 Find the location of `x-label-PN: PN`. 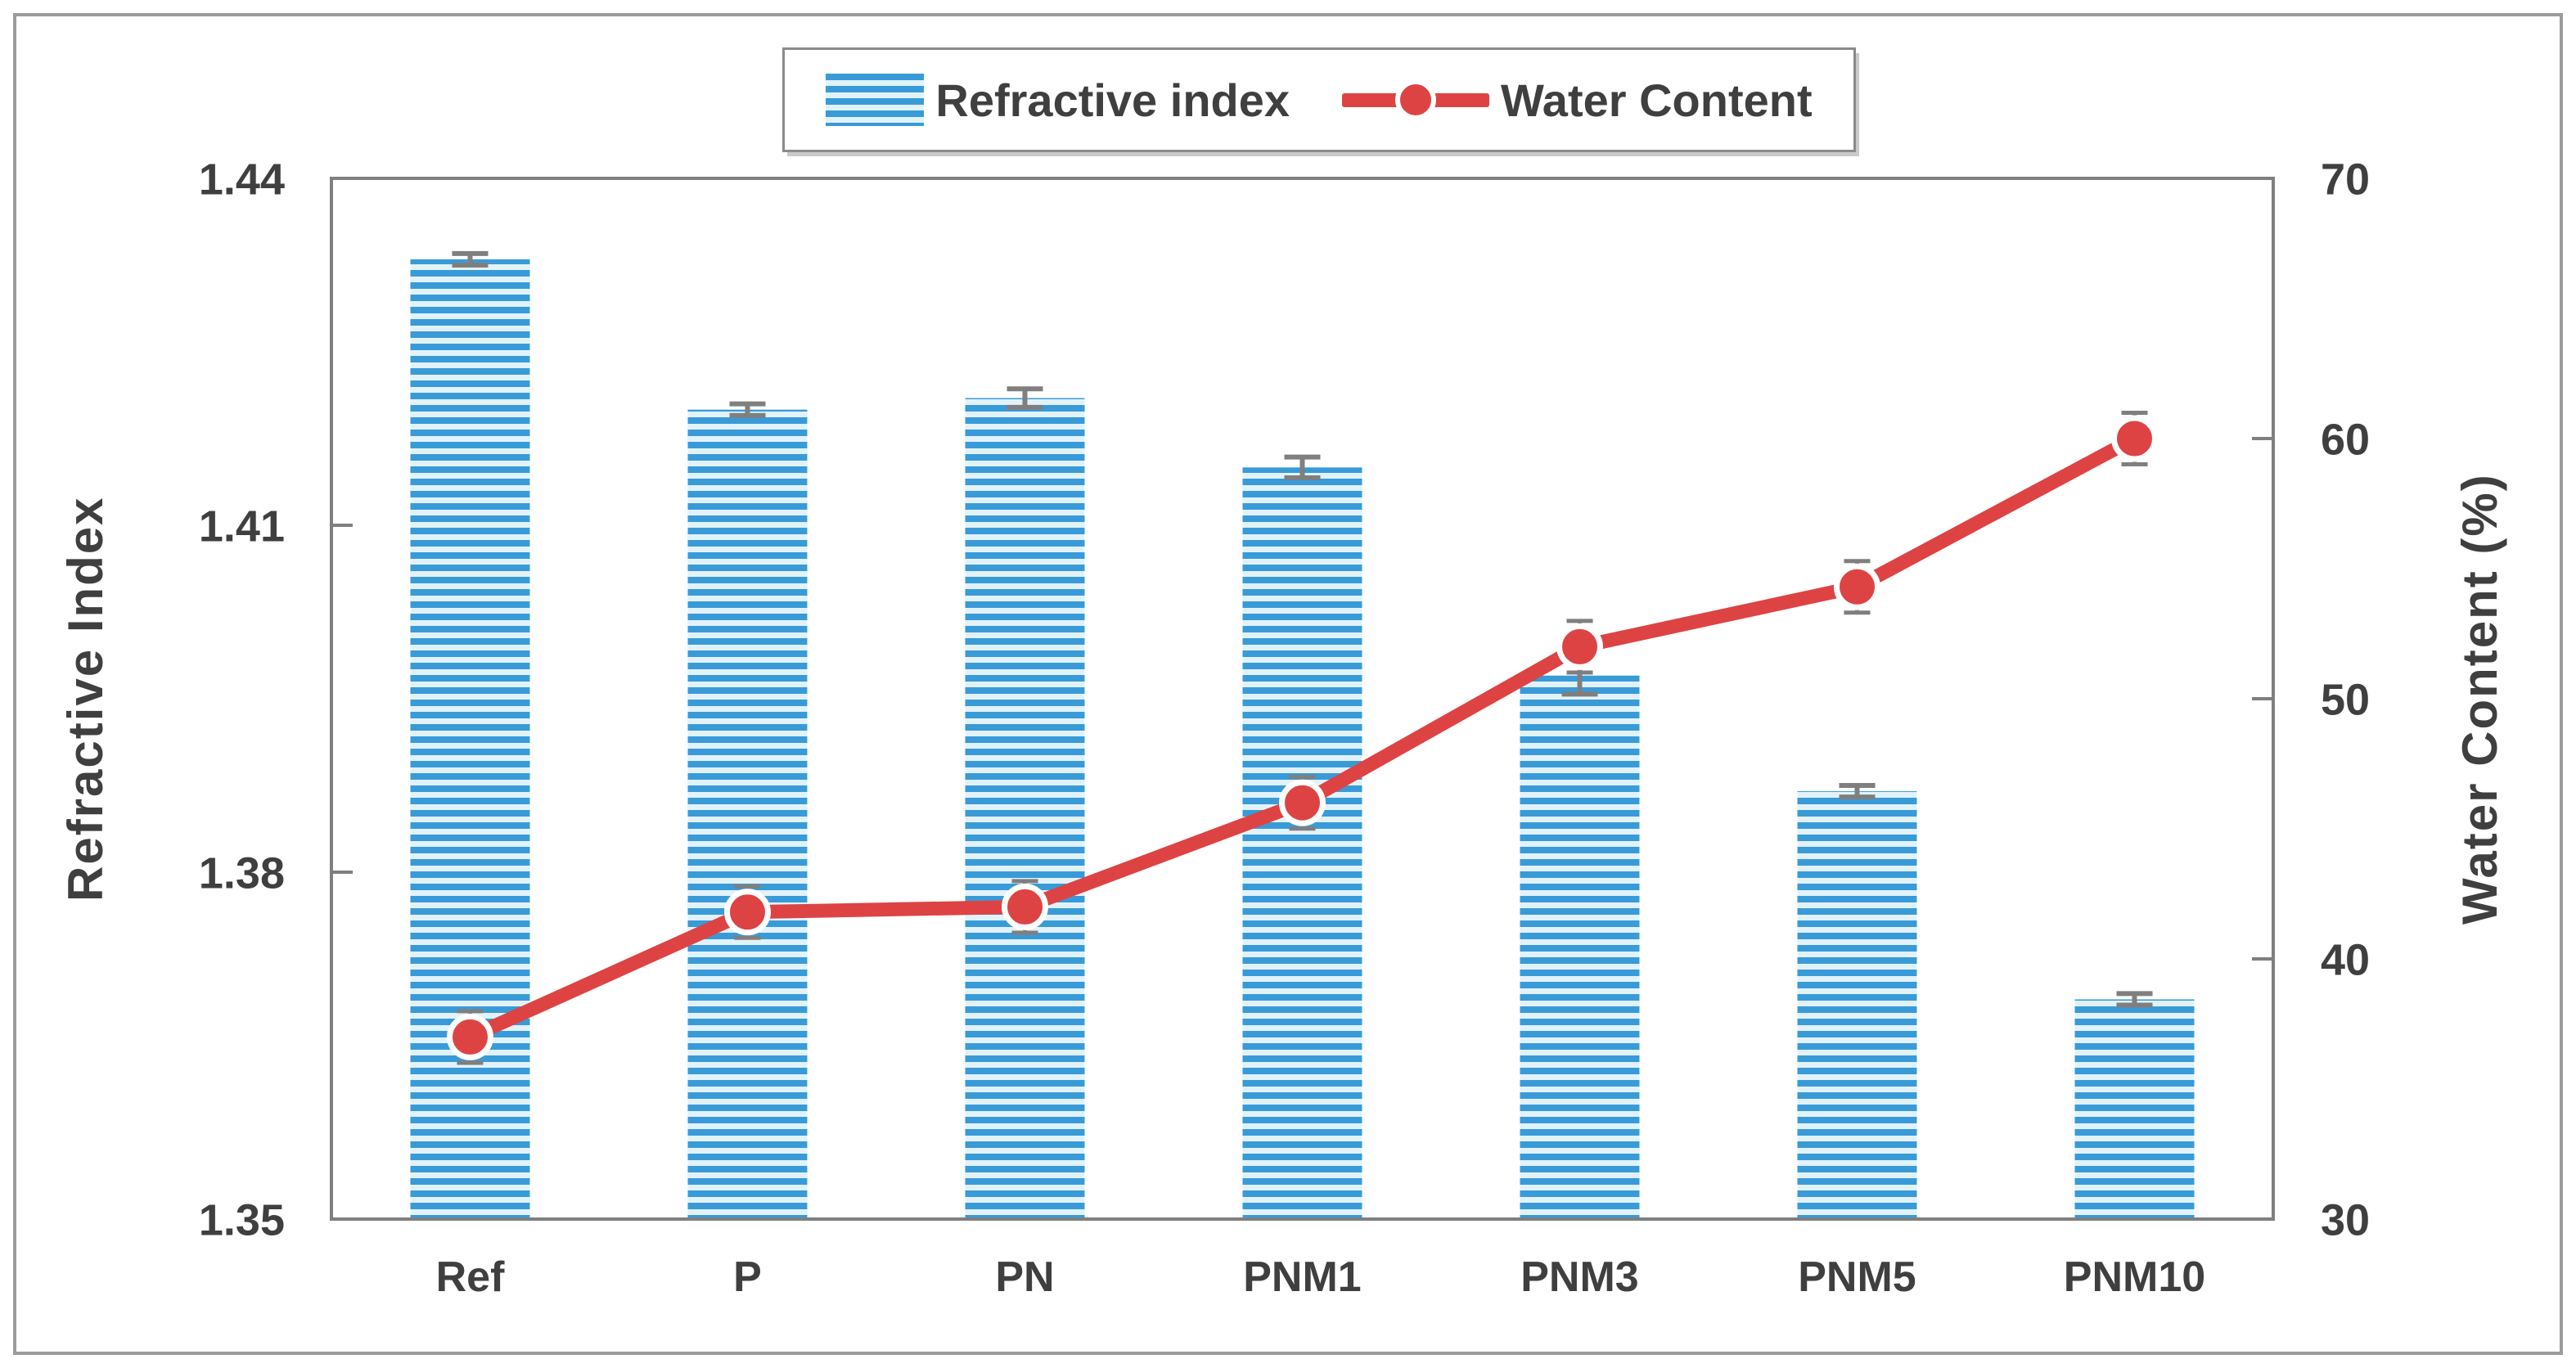

x-label-PN: PN is located at coordinates (1024, 1277).